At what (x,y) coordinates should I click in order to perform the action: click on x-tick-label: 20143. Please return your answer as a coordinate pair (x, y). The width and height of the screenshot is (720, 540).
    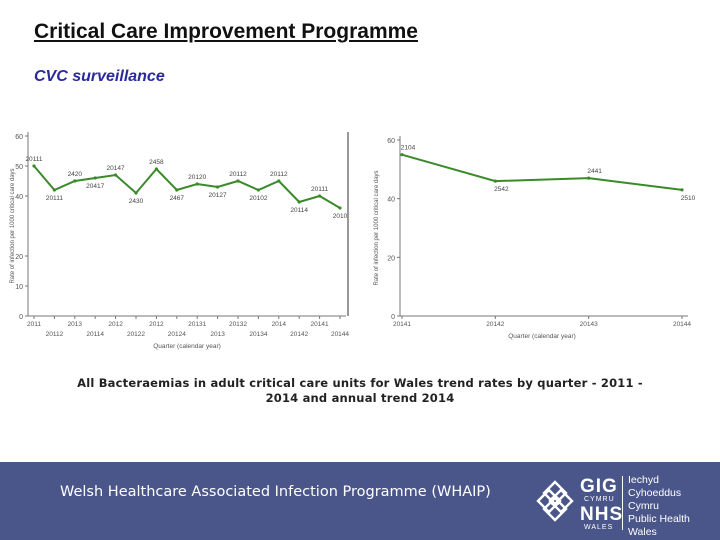
    Looking at the image, I should click on (589, 324).